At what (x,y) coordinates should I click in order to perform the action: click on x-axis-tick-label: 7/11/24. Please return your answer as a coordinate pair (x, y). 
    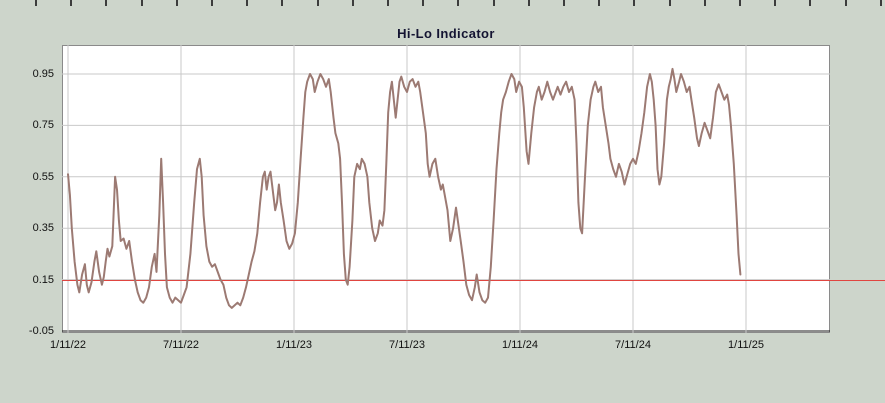
    Looking at the image, I should click on (633, 345).